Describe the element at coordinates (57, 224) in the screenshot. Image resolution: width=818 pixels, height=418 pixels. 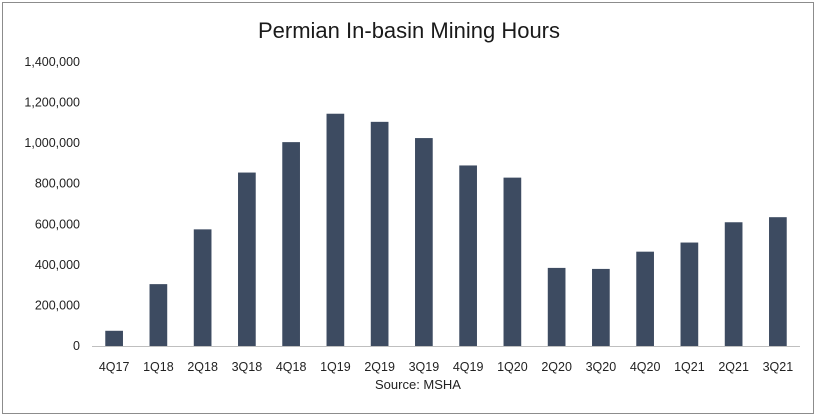
I see `y-tick-label: 600,000` at that location.